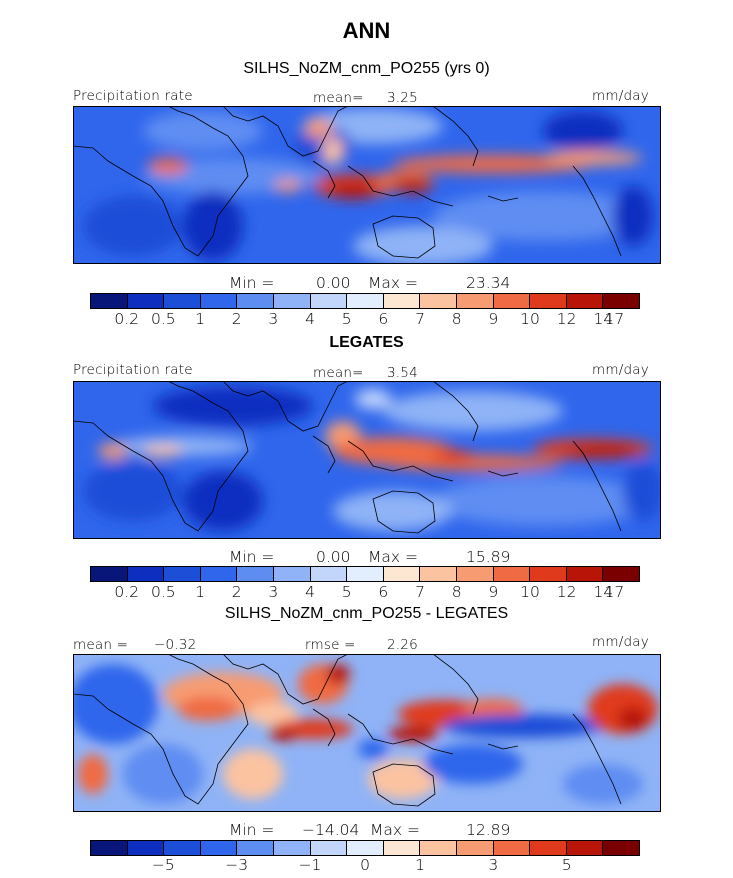 The height and width of the screenshot is (878, 733). Describe the element at coordinates (395, 830) in the screenshot. I see `panel-3-max-label: Max =` at that location.